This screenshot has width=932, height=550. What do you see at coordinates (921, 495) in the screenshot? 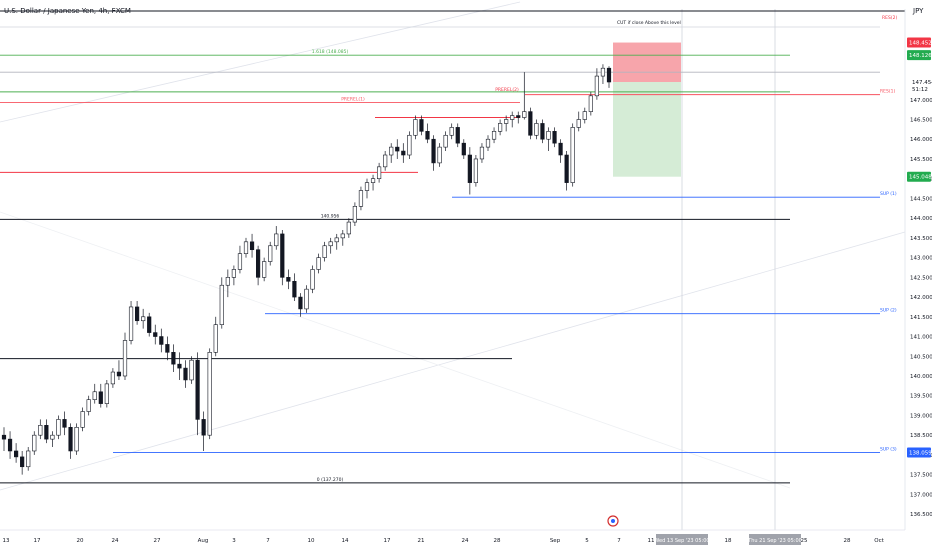
I see `y-tick-label: 137.000` at bounding box center [921, 495].